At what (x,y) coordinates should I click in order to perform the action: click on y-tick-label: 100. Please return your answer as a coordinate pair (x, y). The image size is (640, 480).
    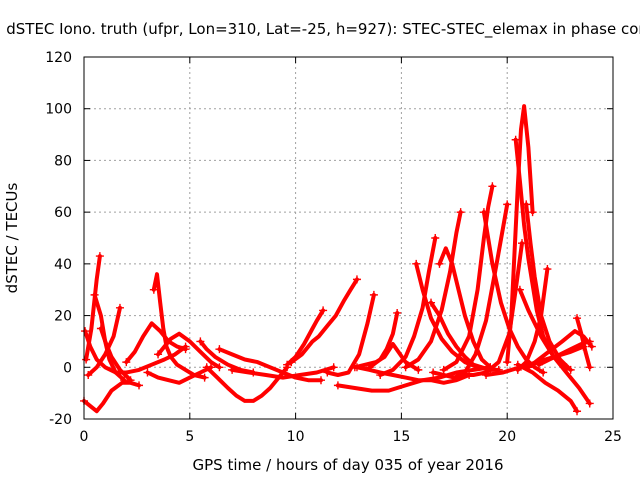
    Looking at the image, I should click on (58, 110).